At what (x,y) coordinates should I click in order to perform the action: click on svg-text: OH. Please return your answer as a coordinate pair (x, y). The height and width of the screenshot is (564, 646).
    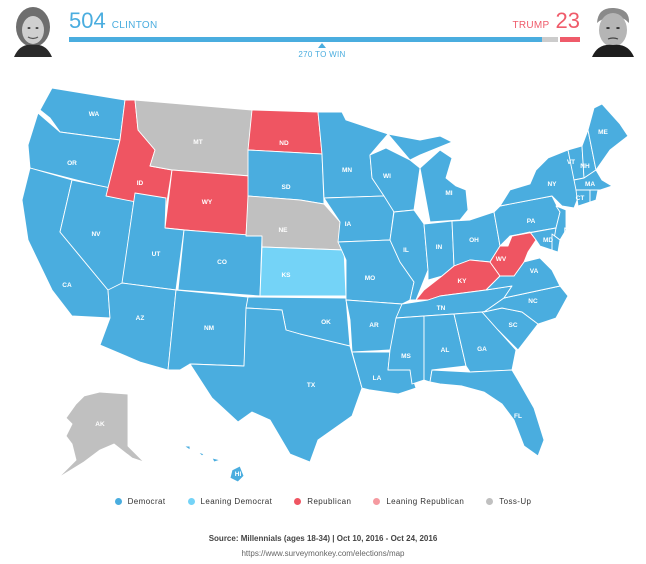
    Looking at the image, I should click on (474, 240).